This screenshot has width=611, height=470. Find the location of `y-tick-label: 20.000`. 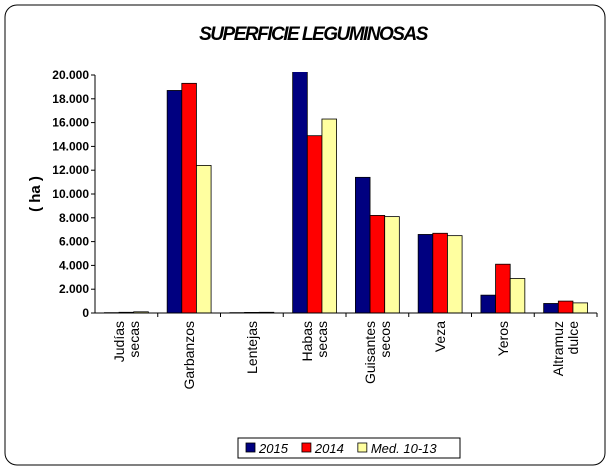

y-tick-label: 20.000 is located at coordinates (70, 75).